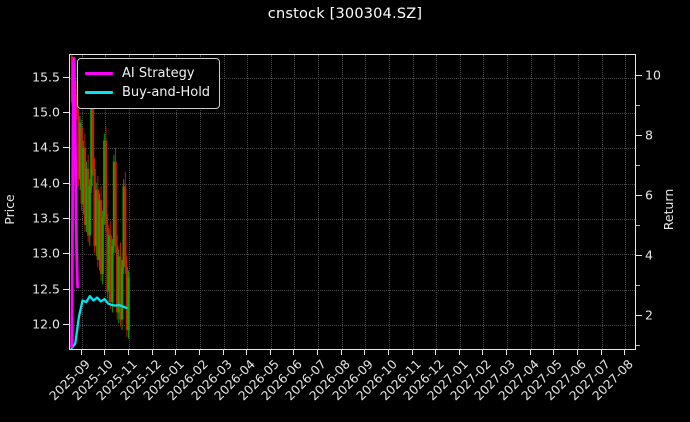 The width and height of the screenshot is (690, 422). What do you see at coordinates (46, 288) in the screenshot?
I see `y-axis-left-tick-label: 12.5` at bounding box center [46, 288].